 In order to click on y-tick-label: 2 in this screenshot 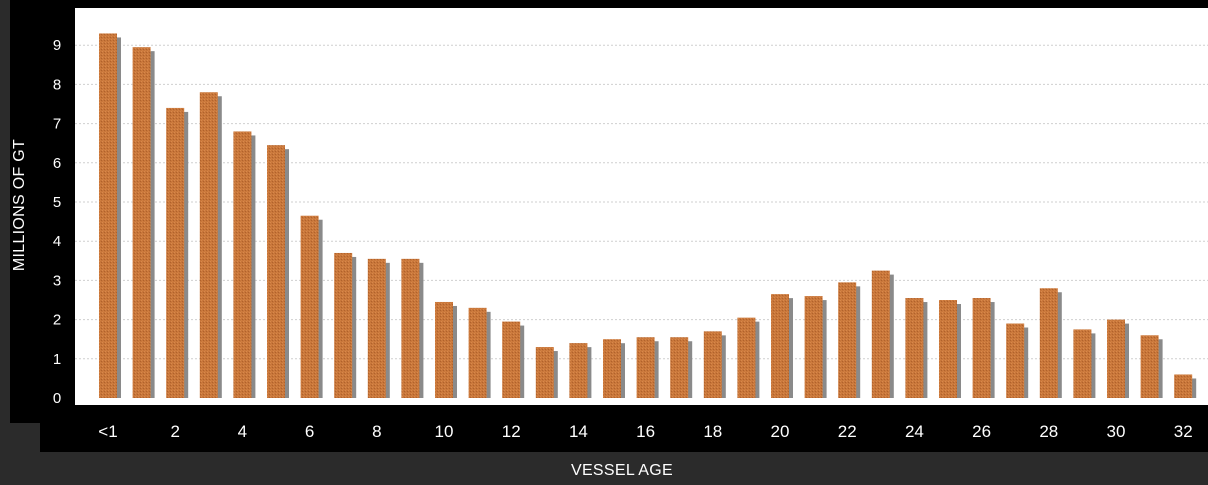, I will do `click(57, 320)`.